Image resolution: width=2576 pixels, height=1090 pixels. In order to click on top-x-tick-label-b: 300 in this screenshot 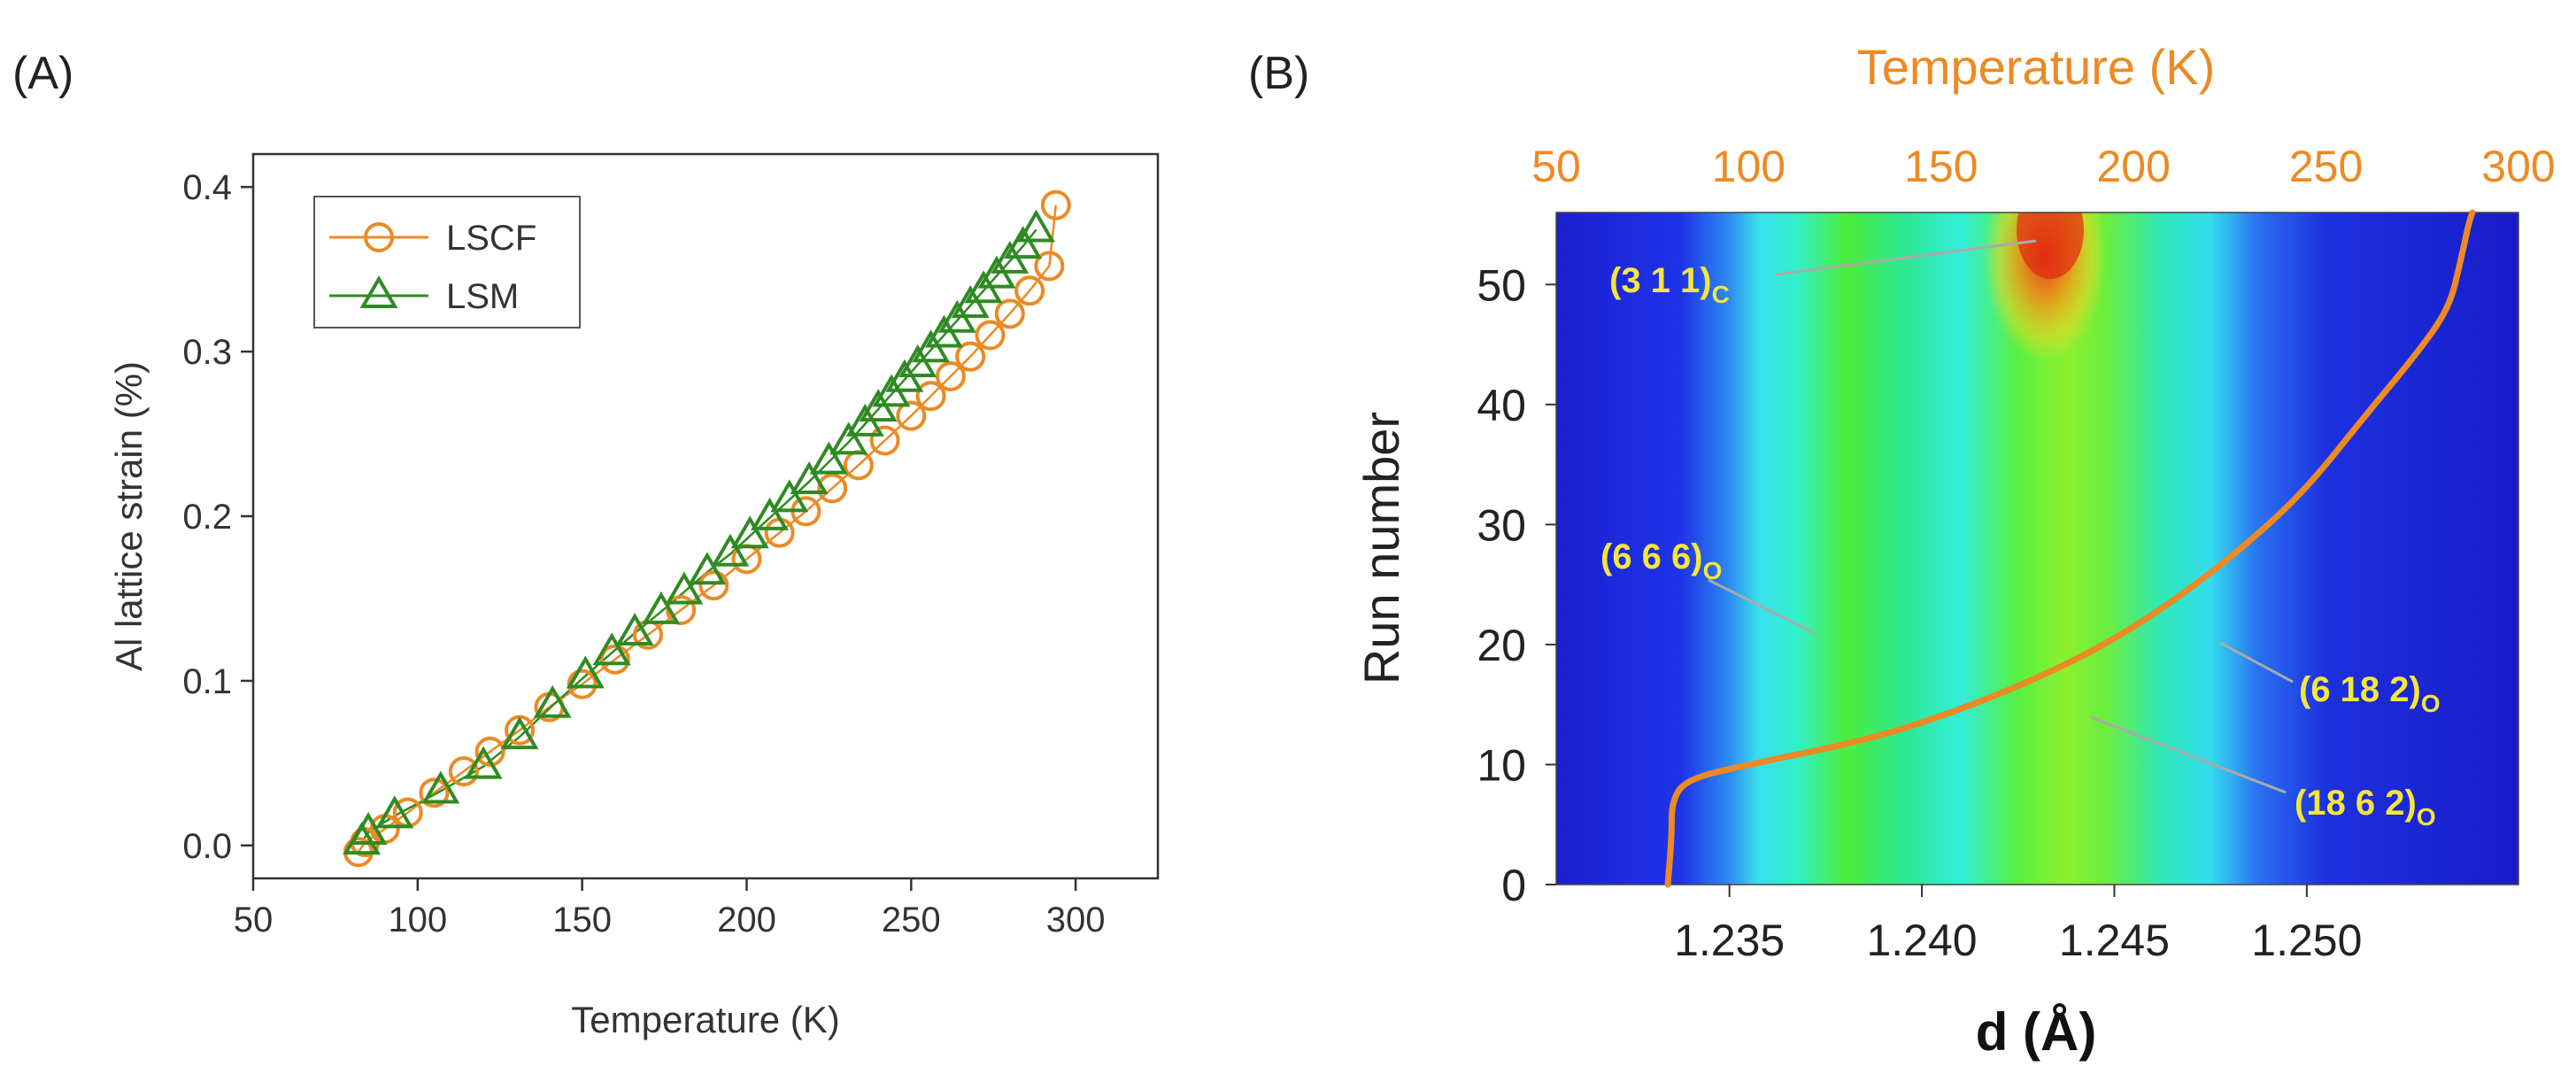, I will do `click(2518, 167)`.